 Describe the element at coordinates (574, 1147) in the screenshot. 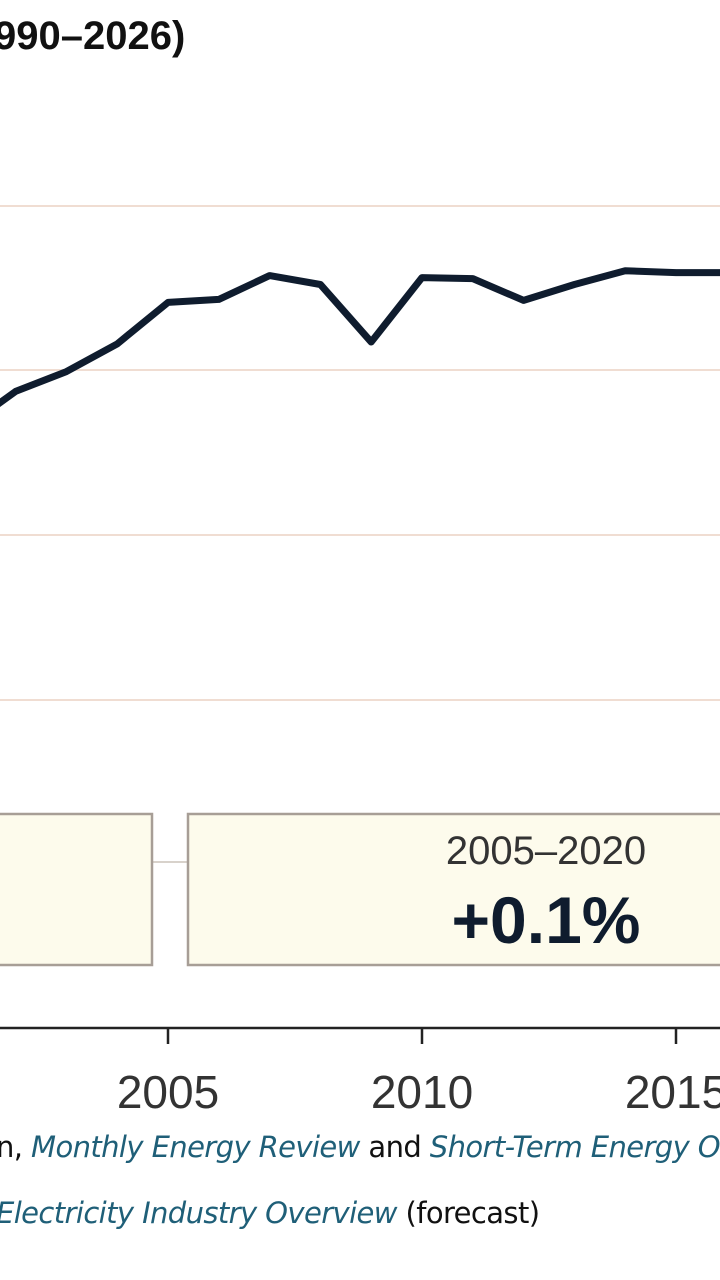

I see `source-link-short-term-energy: Short-Term Energy O` at that location.